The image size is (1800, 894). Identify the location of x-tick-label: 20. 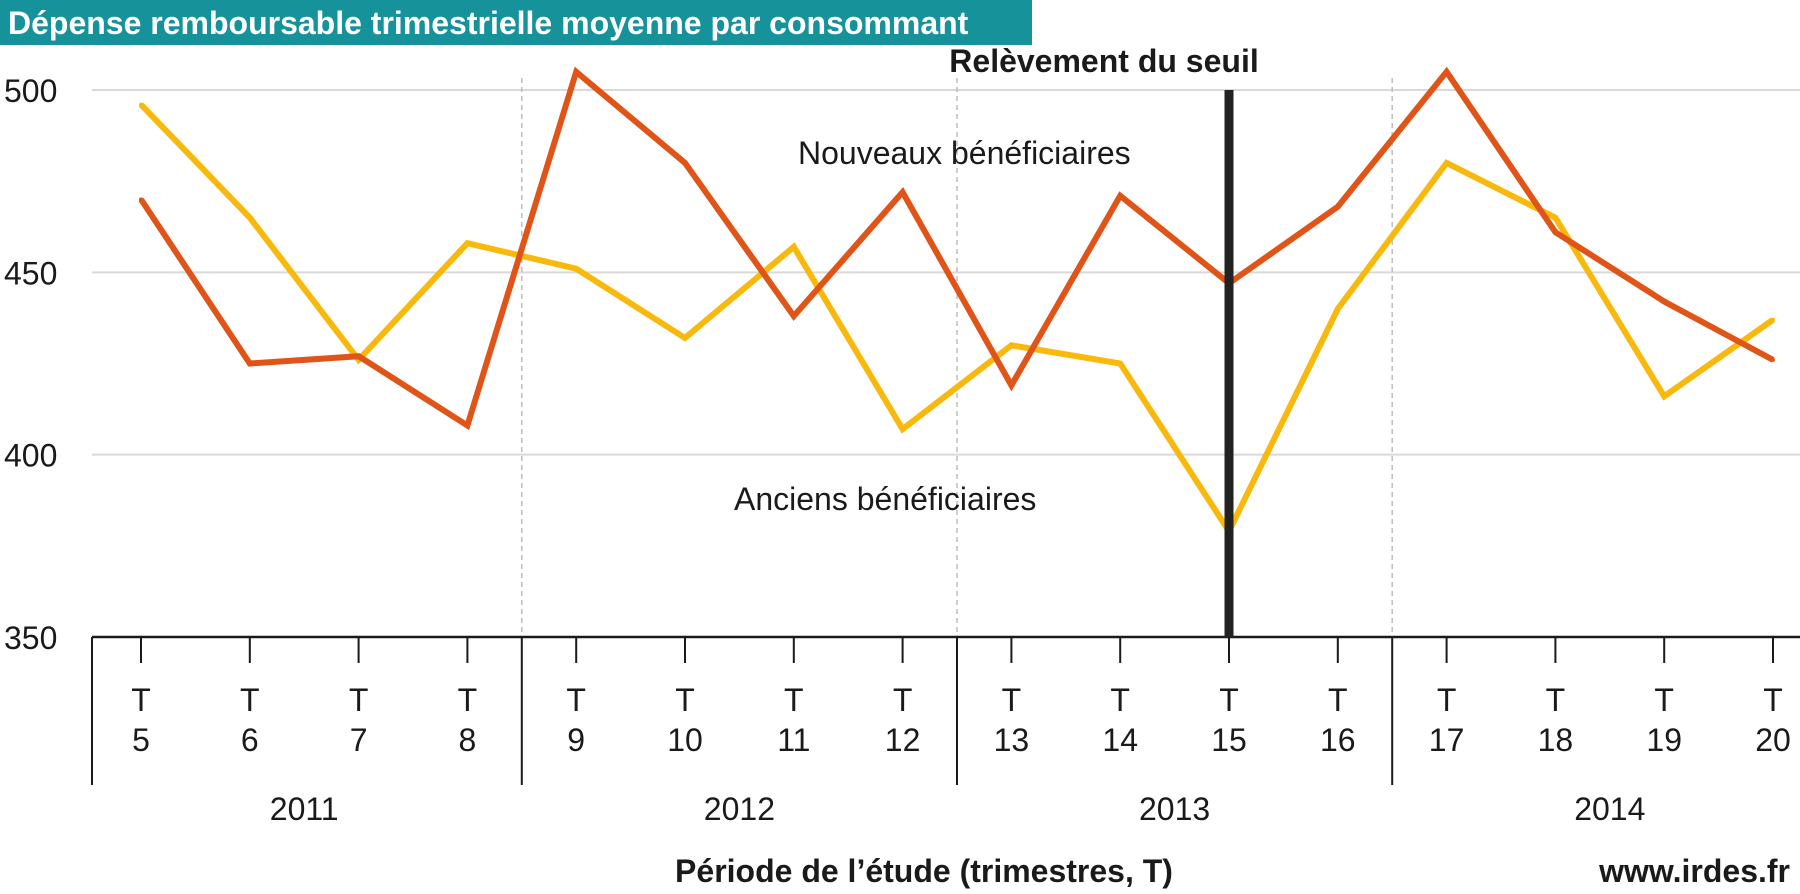
(1773, 740).